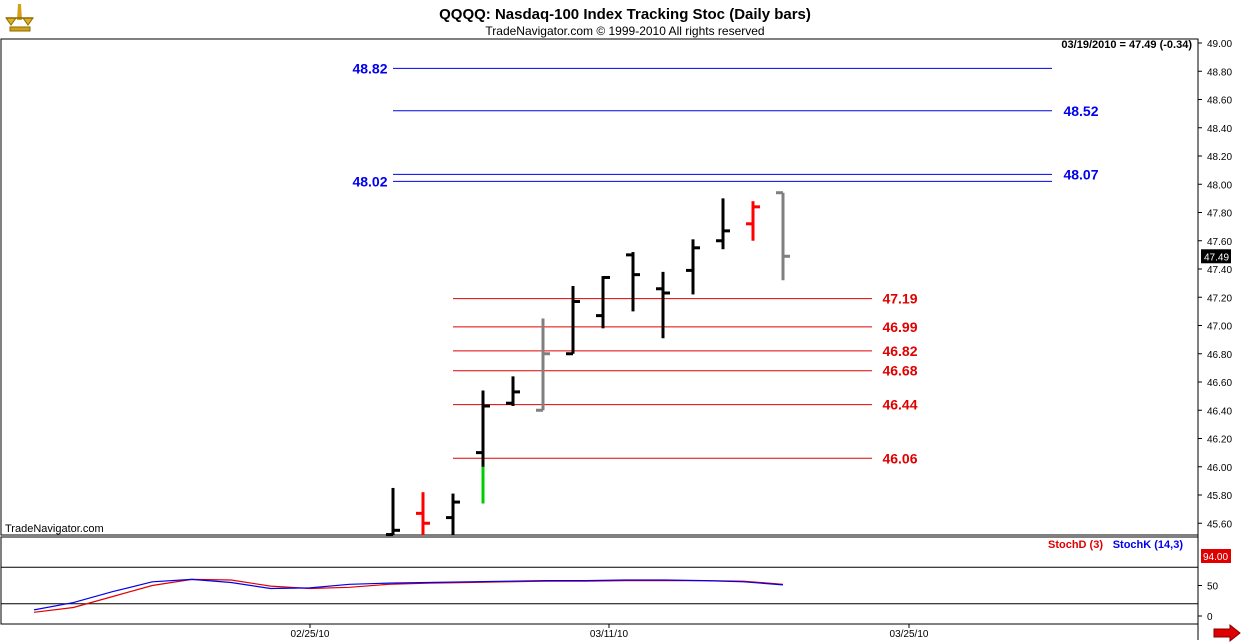 This screenshot has width=1250, height=643. I want to click on support-label: 46.82, so click(899, 351).